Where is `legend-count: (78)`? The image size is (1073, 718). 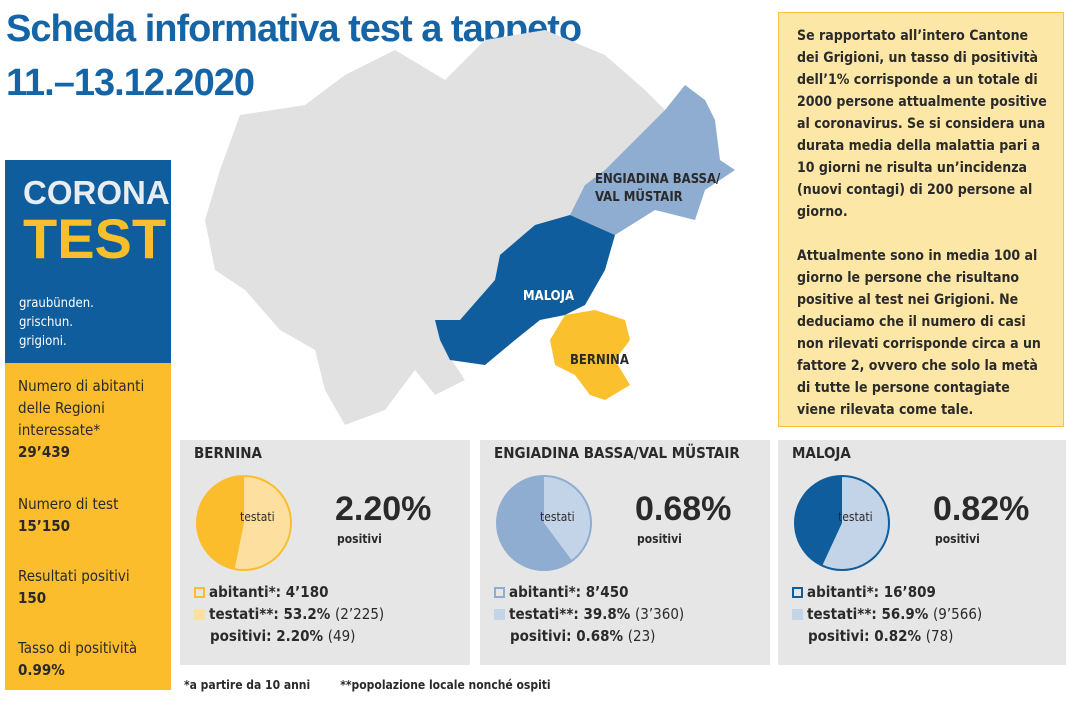
legend-count: (78) is located at coordinates (939, 636).